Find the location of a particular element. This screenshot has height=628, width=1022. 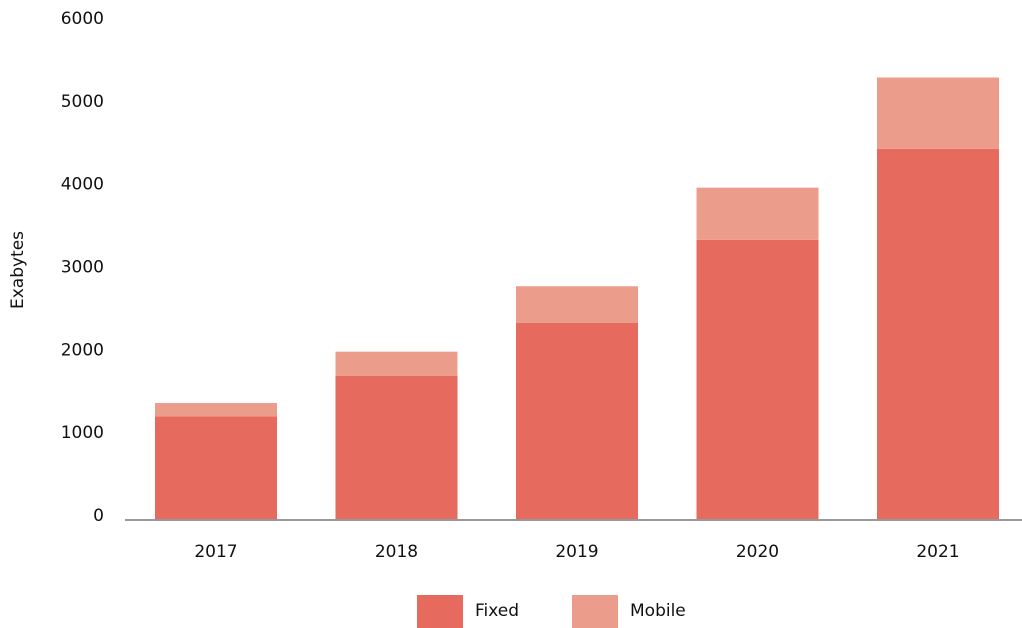

legend-label: Fixed is located at coordinates (497, 611).